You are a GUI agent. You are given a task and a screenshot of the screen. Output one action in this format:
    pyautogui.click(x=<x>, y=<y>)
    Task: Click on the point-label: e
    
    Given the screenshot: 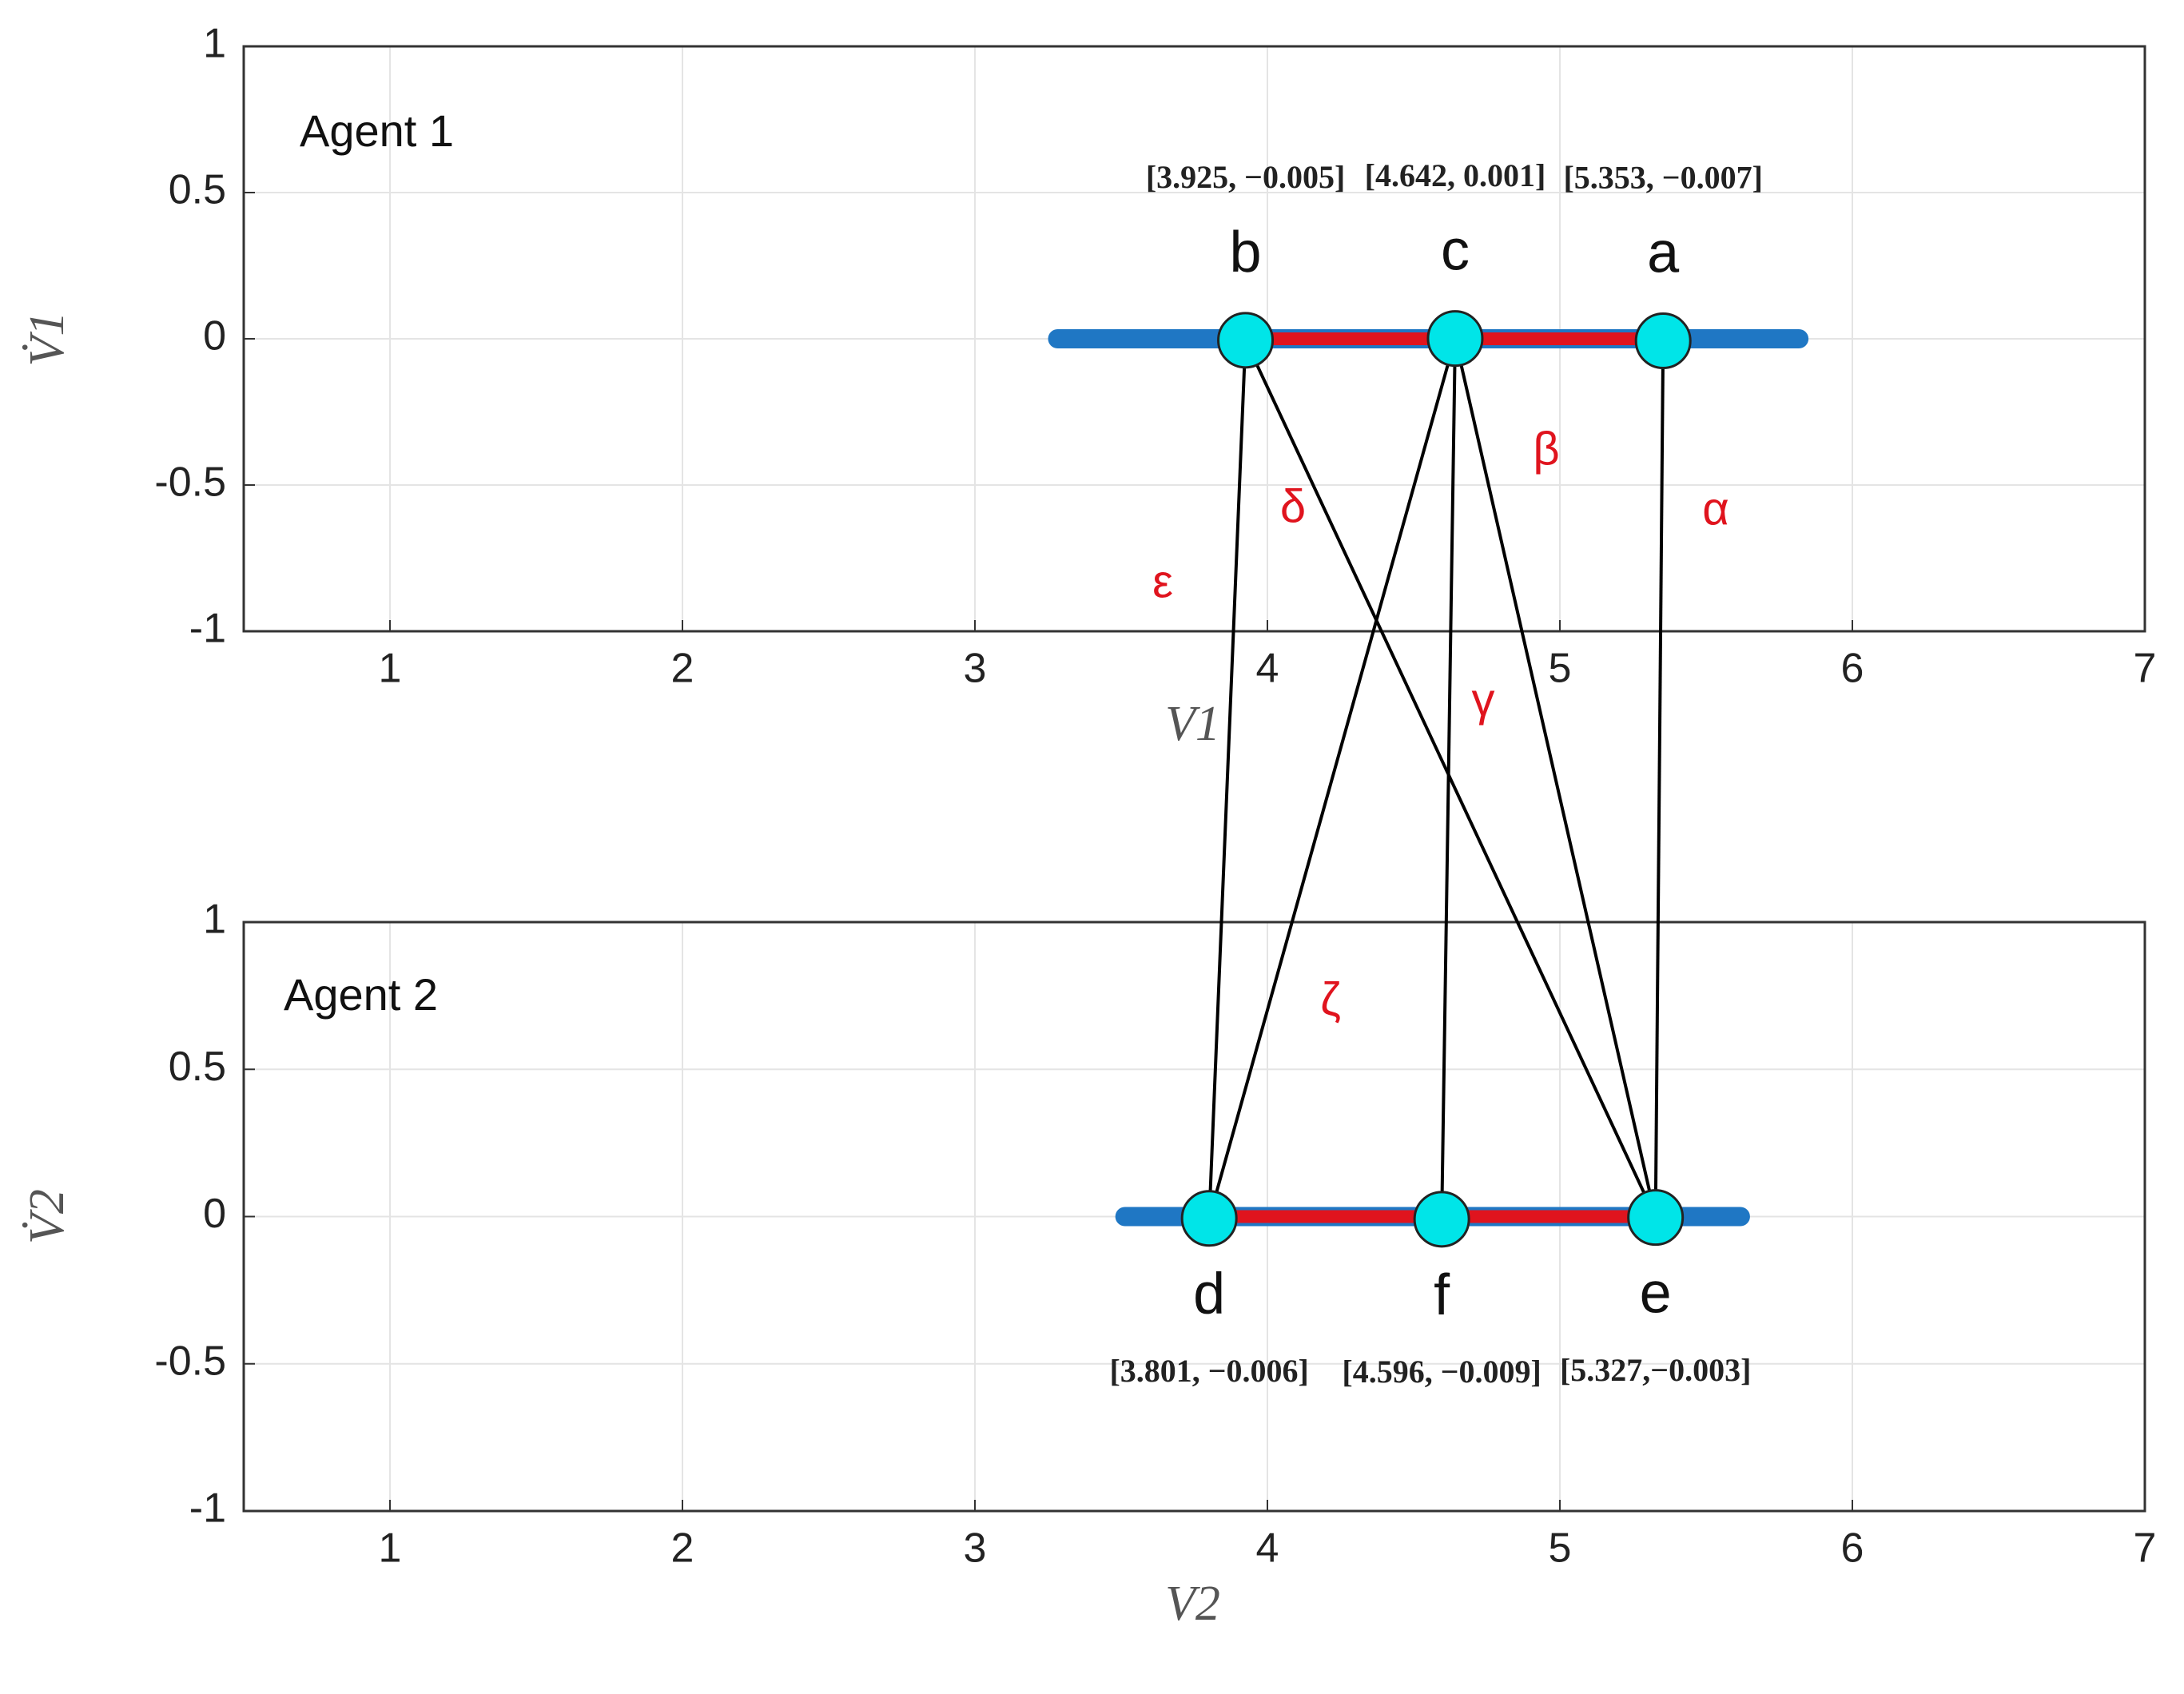 What is the action you would take?
    pyautogui.click(x=1656, y=1294)
    